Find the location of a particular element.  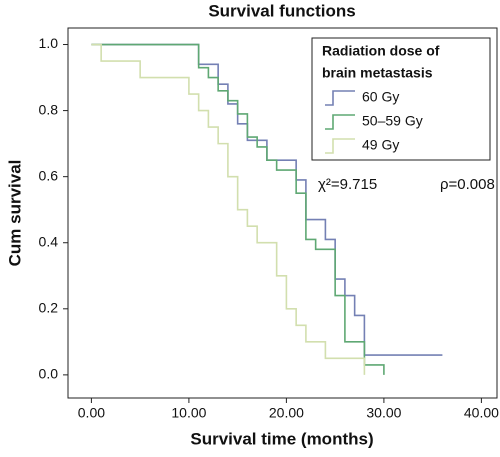

legend-label: 50–59 Gy is located at coordinates (392, 121).